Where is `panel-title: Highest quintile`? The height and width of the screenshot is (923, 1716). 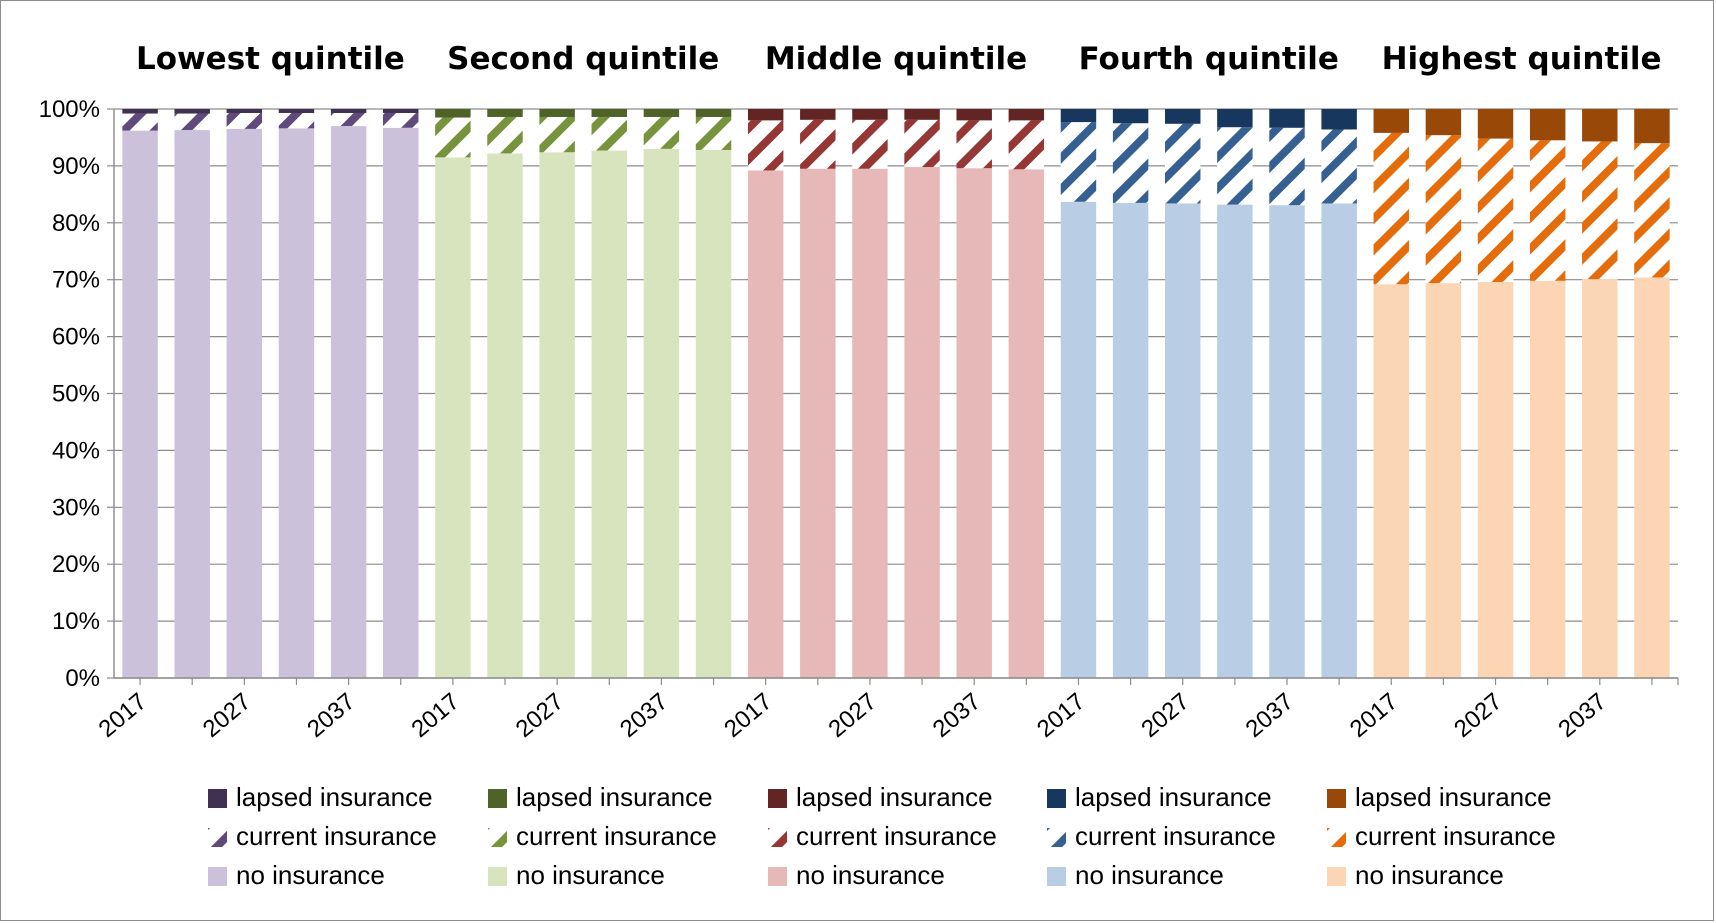
panel-title: Highest quintile is located at coordinates (1522, 59).